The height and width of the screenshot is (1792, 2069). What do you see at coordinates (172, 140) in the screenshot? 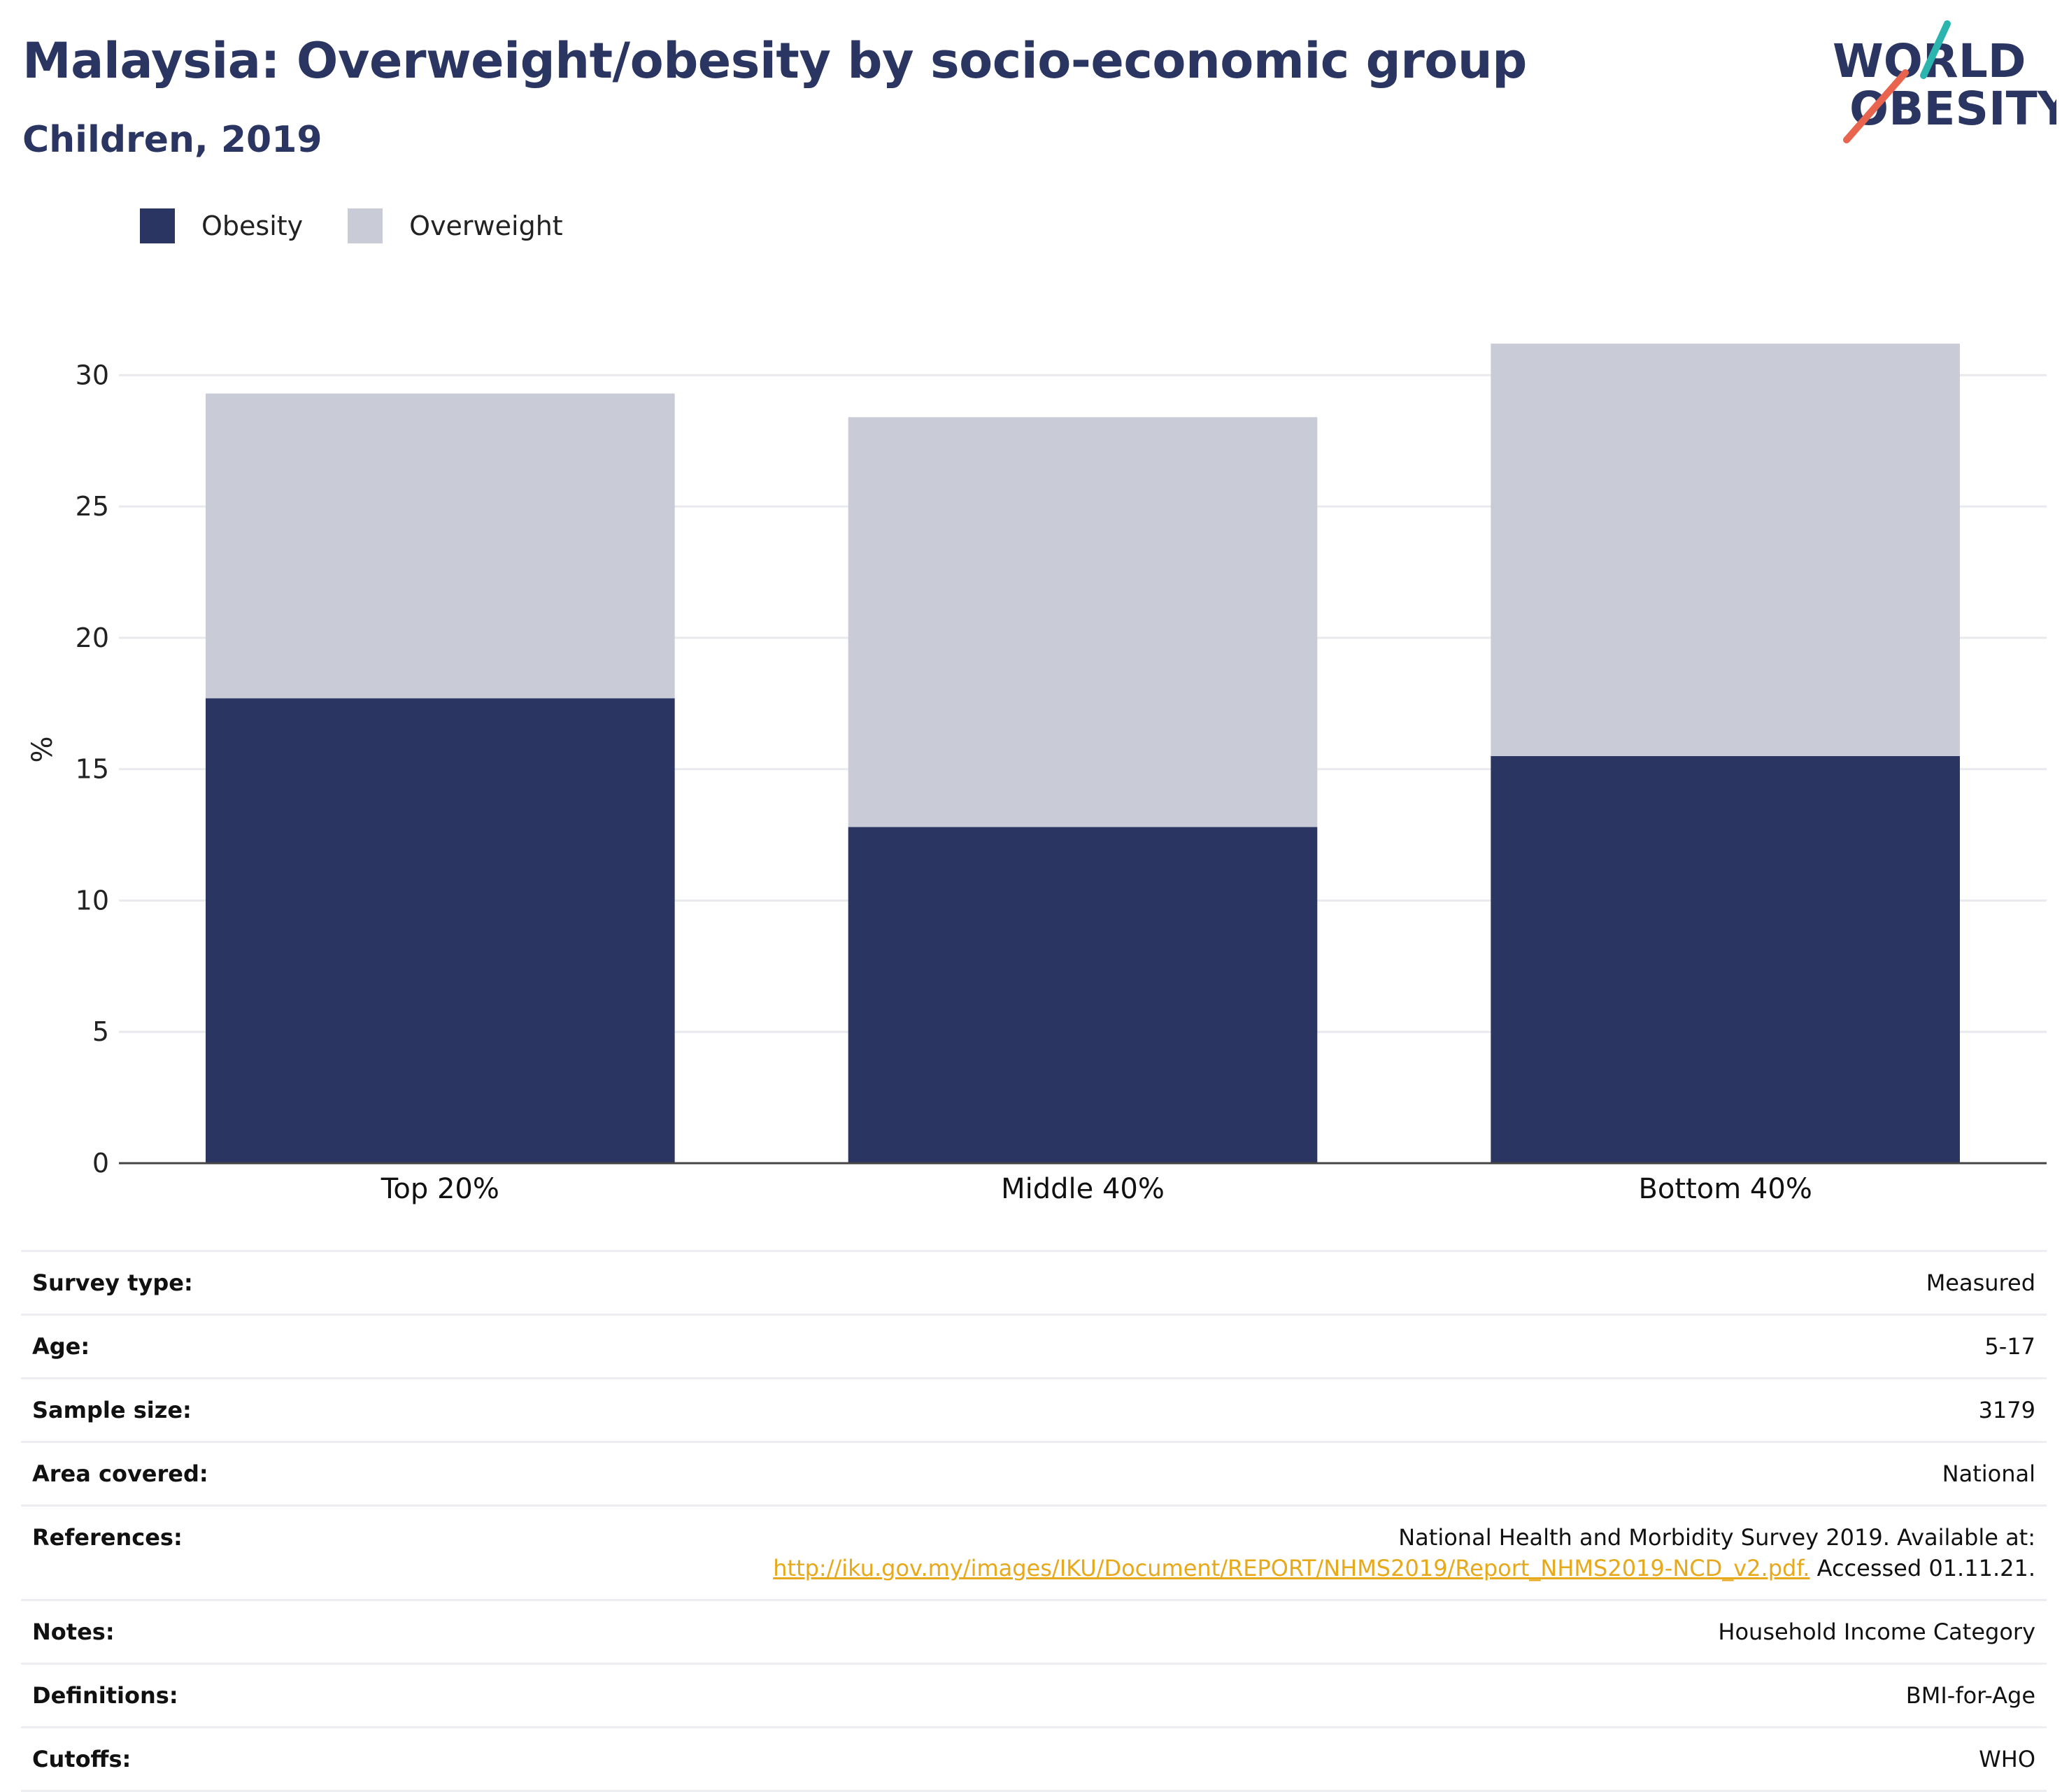
I see `chart-subtitle: Children, 2019` at bounding box center [172, 140].